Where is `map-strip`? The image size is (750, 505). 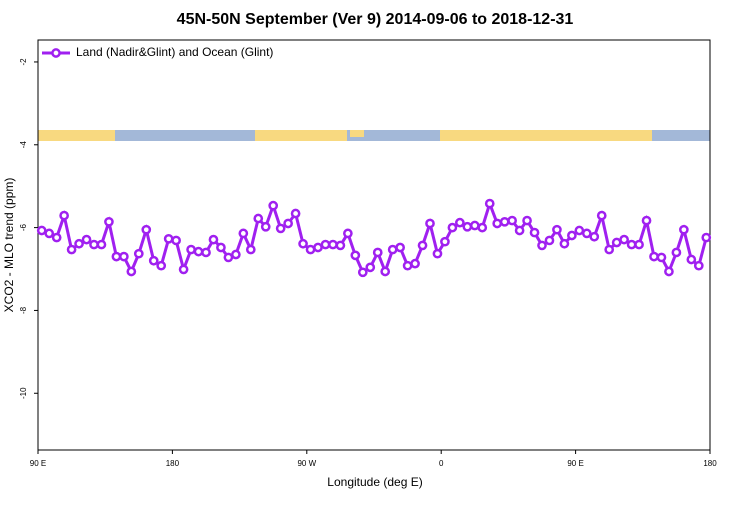 map-strip is located at coordinates (374, 135).